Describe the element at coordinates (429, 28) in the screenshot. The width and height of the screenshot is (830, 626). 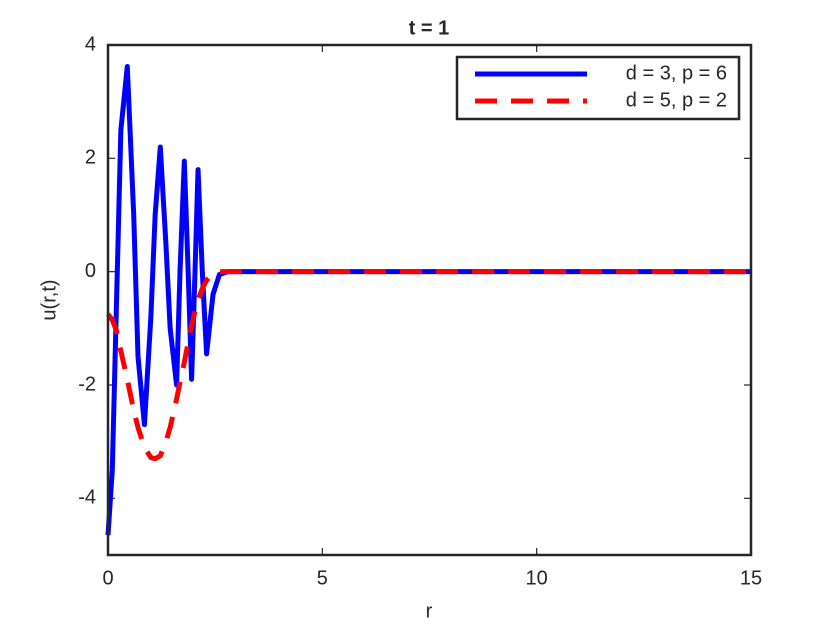
I see `chart-title: t = 1` at that location.